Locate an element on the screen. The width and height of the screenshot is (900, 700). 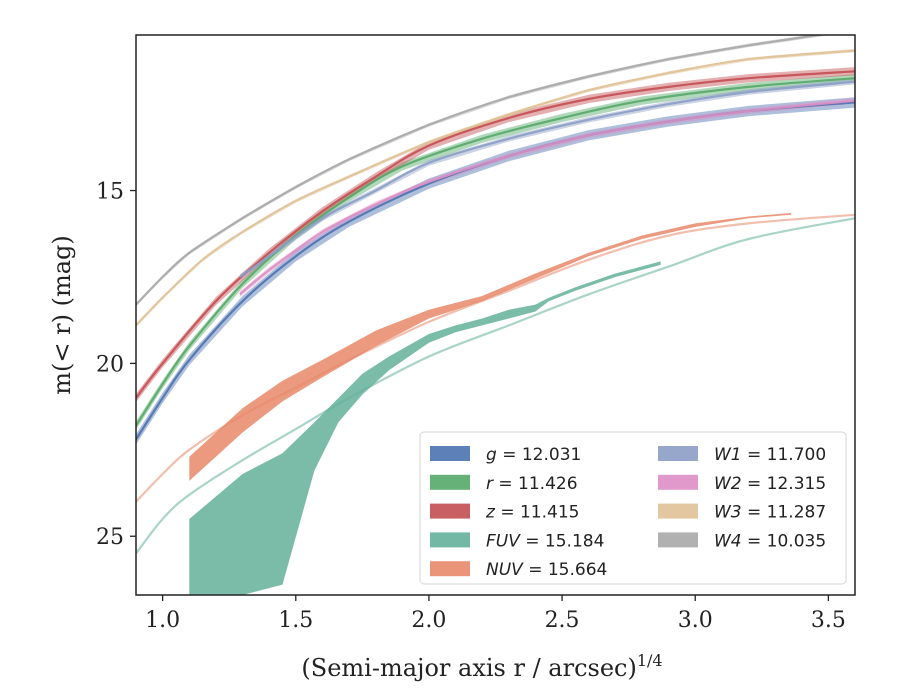
legend-label: r = 11.426 is located at coordinates (532, 484).